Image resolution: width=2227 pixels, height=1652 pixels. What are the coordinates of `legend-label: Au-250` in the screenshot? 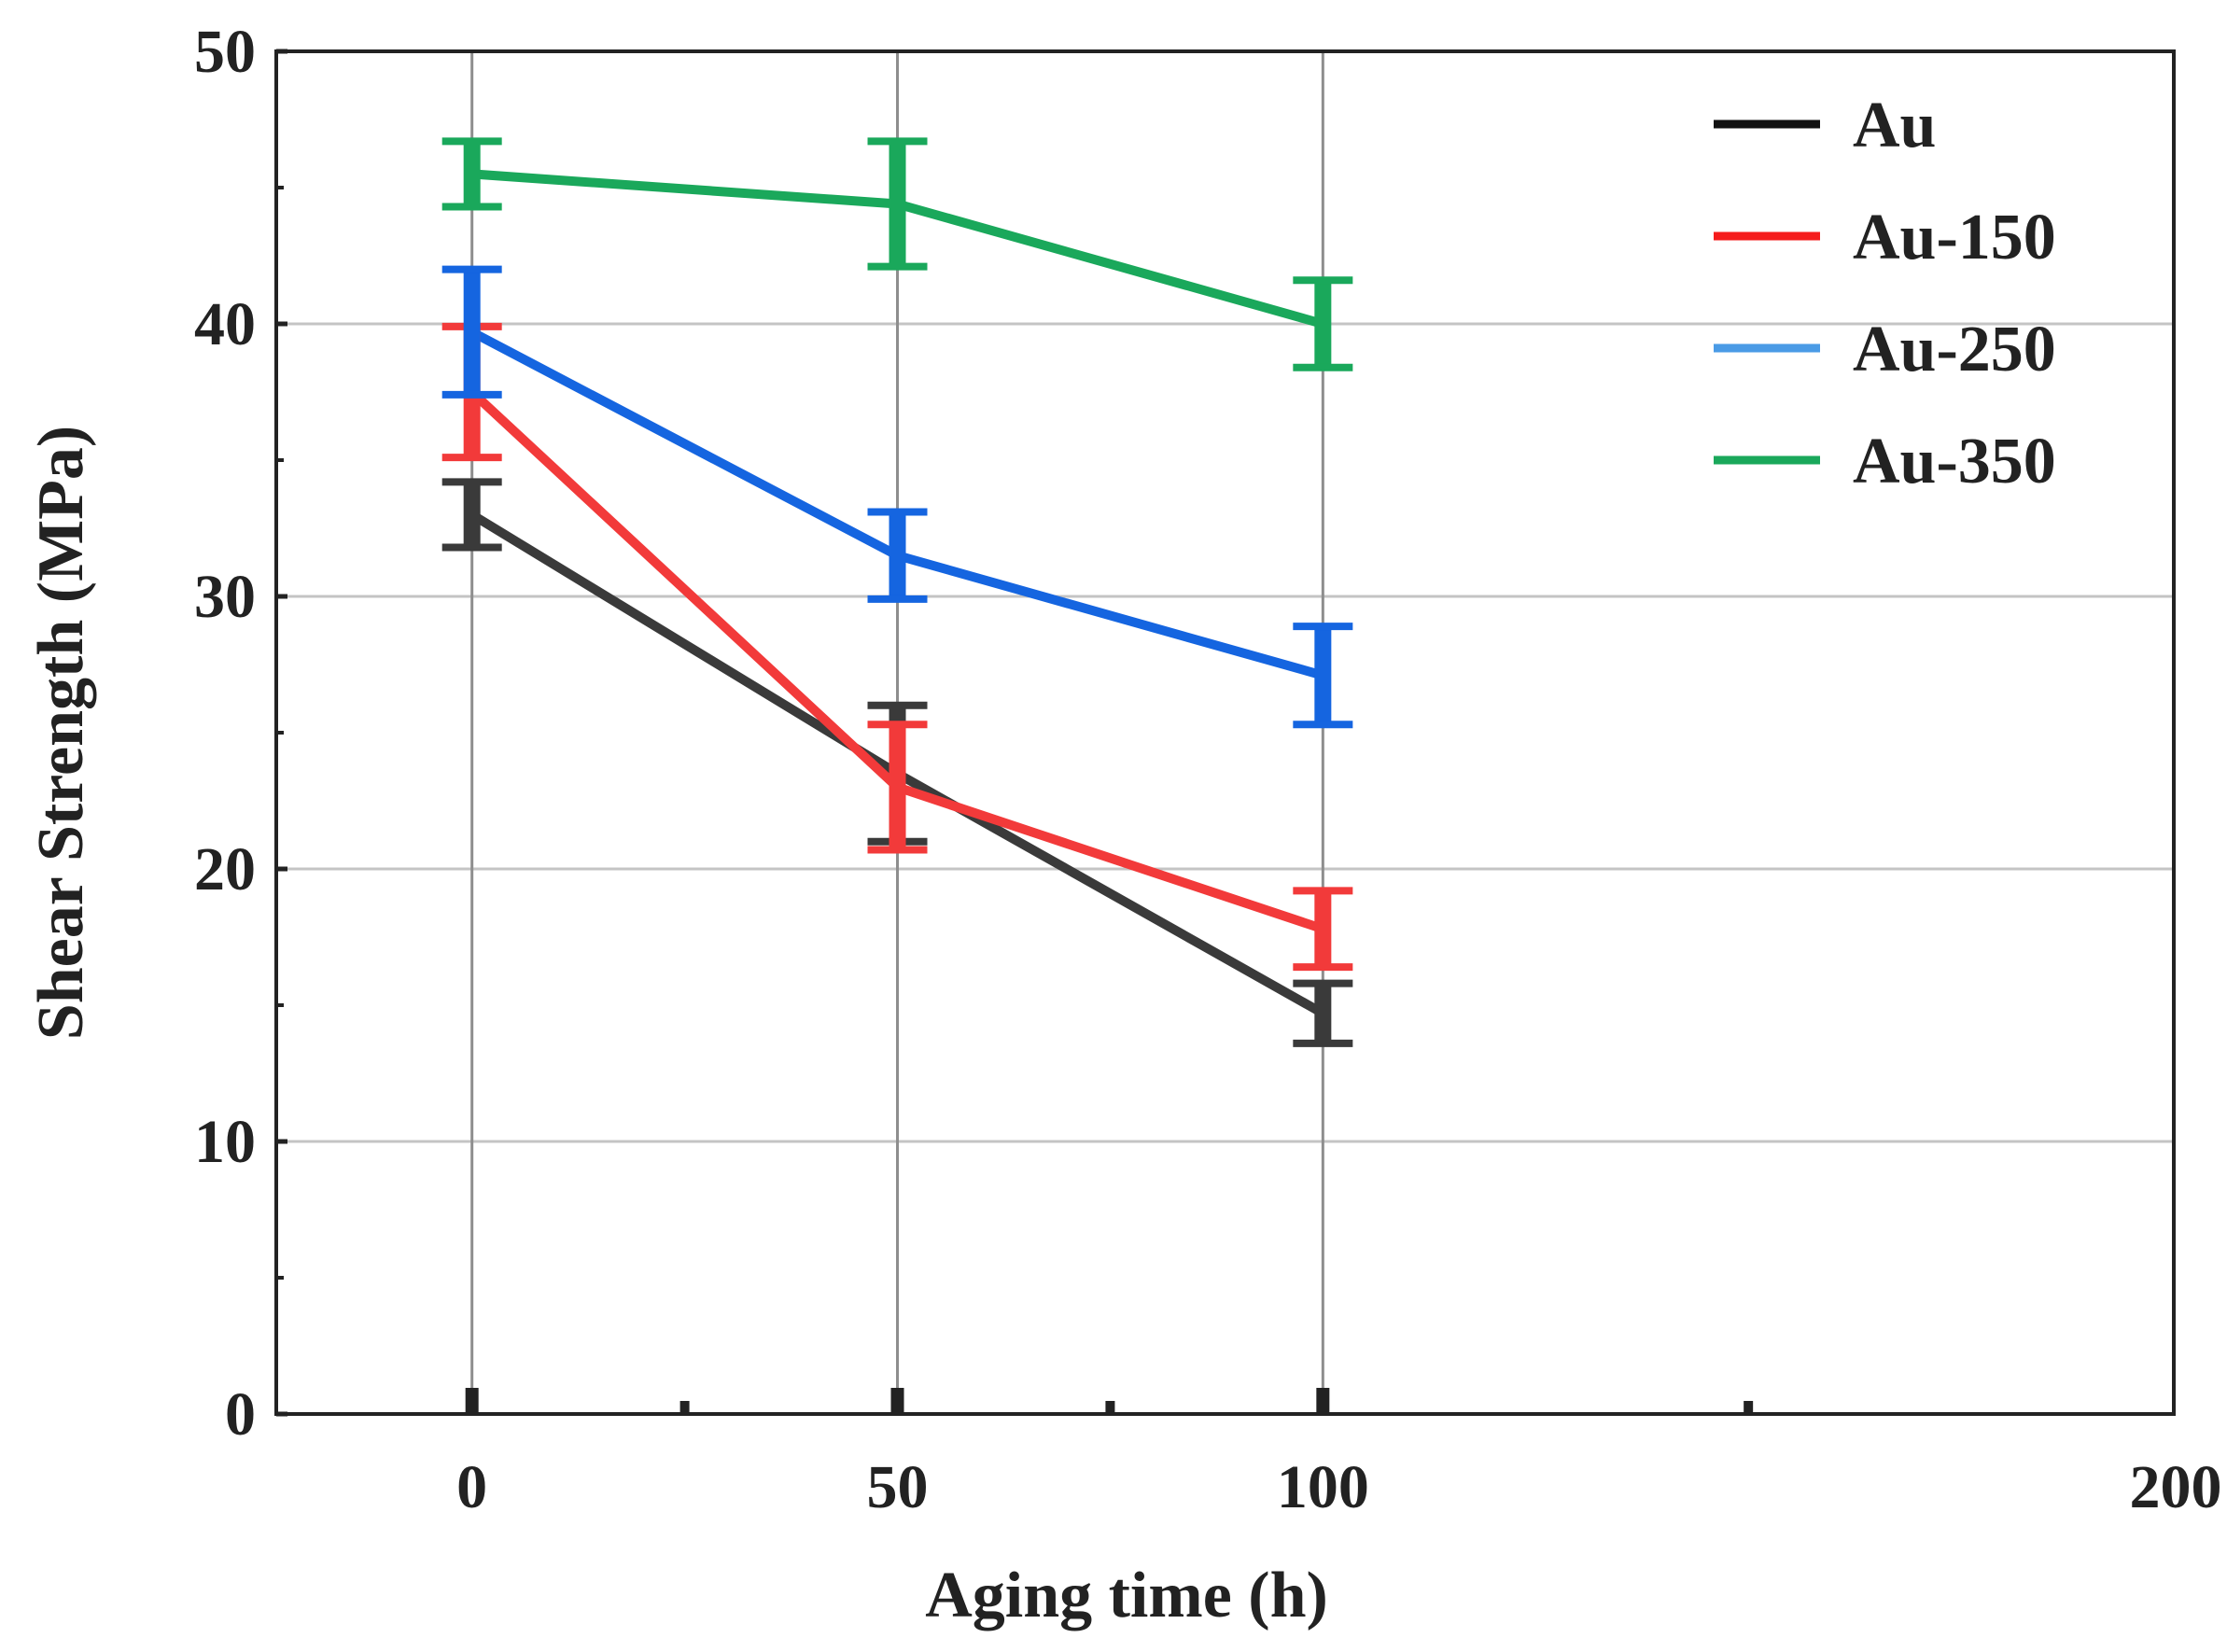 It's located at (1954, 349).